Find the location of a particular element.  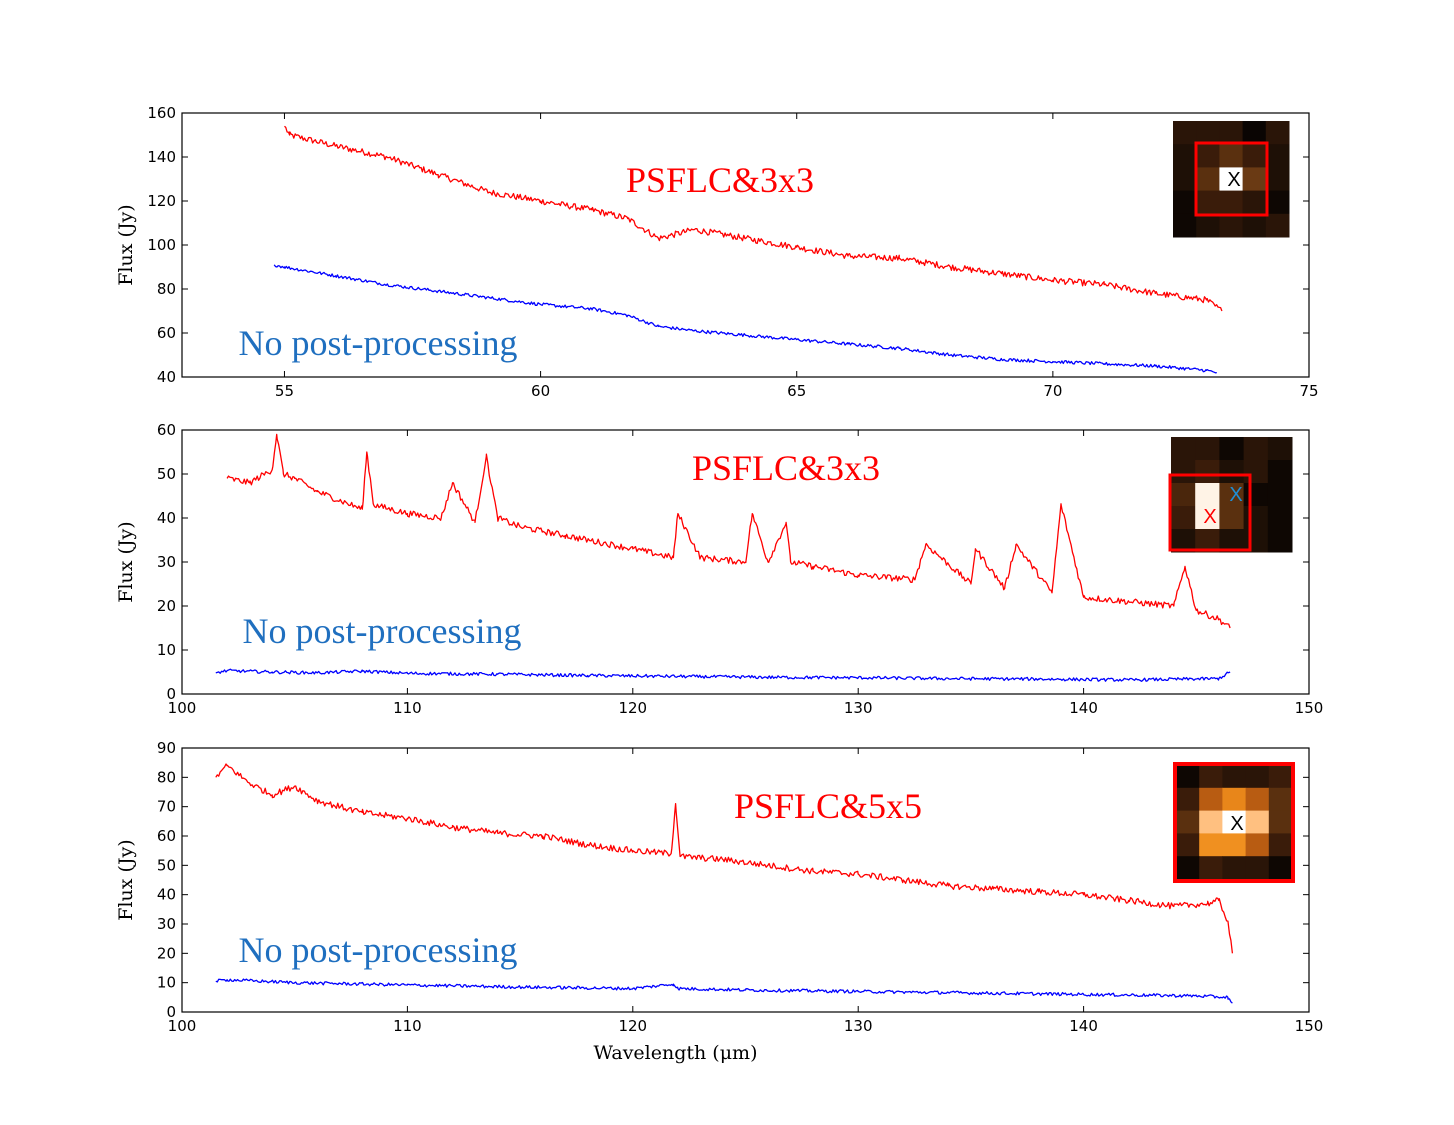

y-tick-label: 80 is located at coordinates (166, 777).